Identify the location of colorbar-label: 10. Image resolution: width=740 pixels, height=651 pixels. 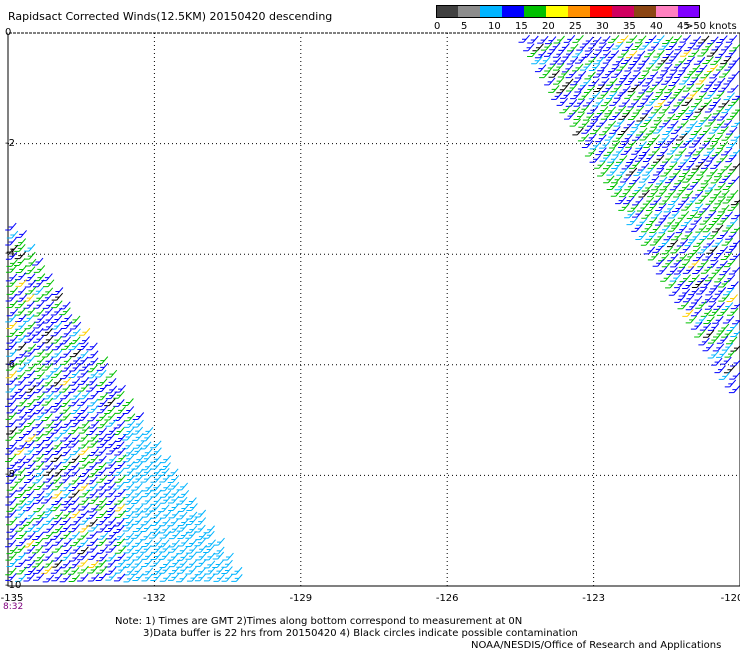
(494, 26).